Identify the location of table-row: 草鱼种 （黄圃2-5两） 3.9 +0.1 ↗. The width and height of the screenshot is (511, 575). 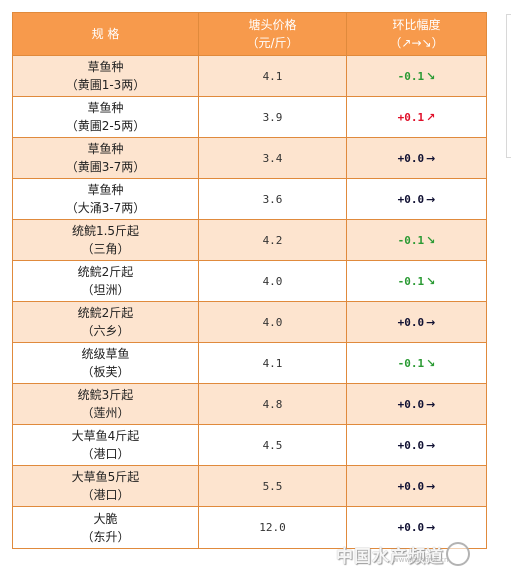
(249, 117).